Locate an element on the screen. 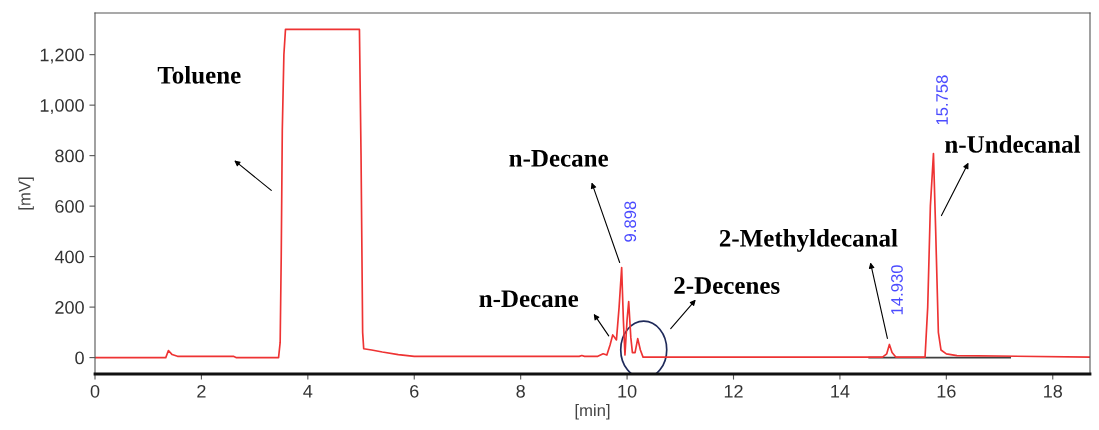 This screenshot has height=430, width=1099. annotation: 15.758 is located at coordinates (942, 100).